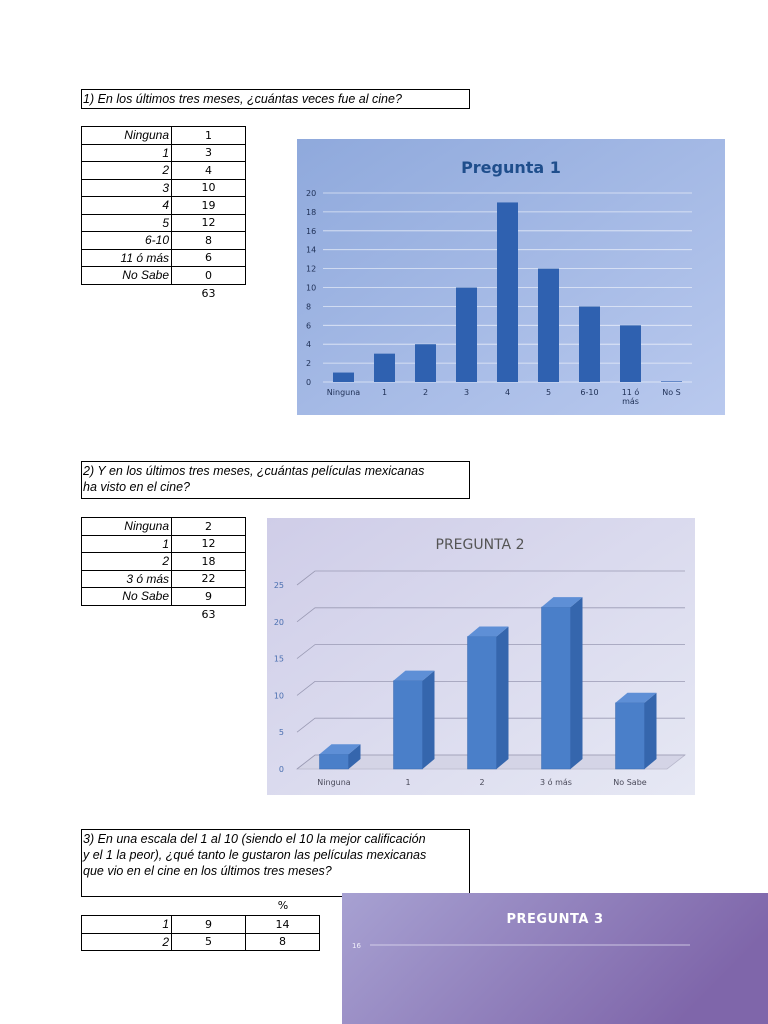  Describe the element at coordinates (308, 306) in the screenshot. I see `y-tick-label: 8` at that location.